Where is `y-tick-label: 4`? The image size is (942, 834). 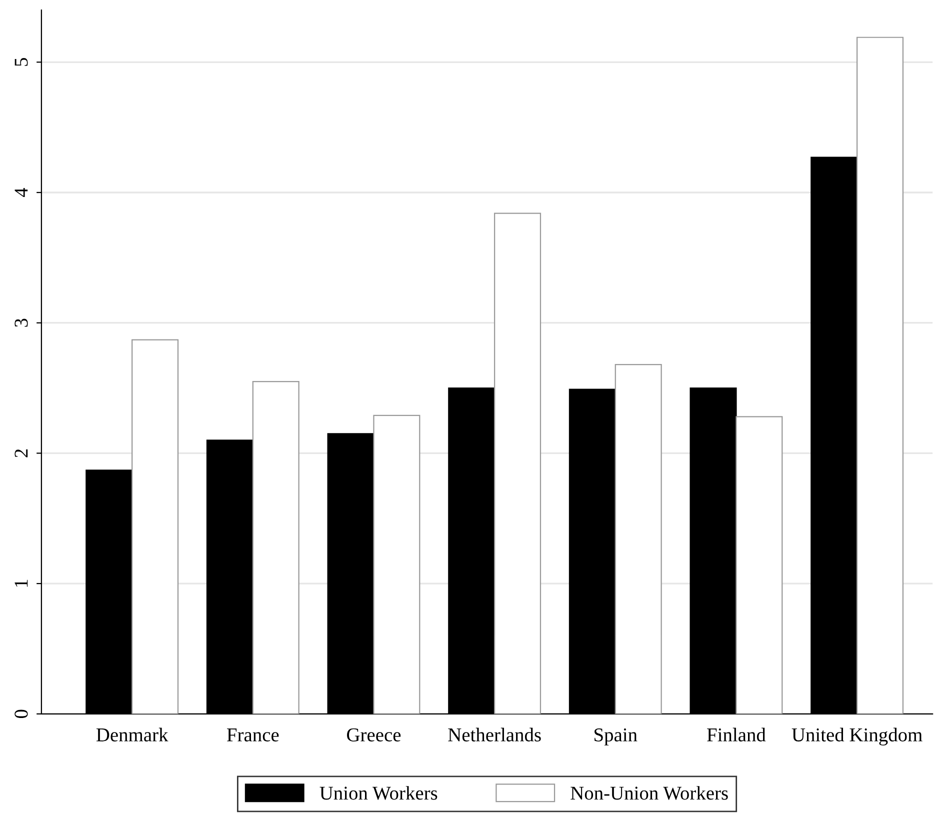
y-tick-label: 4 is located at coordinates (21, 192).